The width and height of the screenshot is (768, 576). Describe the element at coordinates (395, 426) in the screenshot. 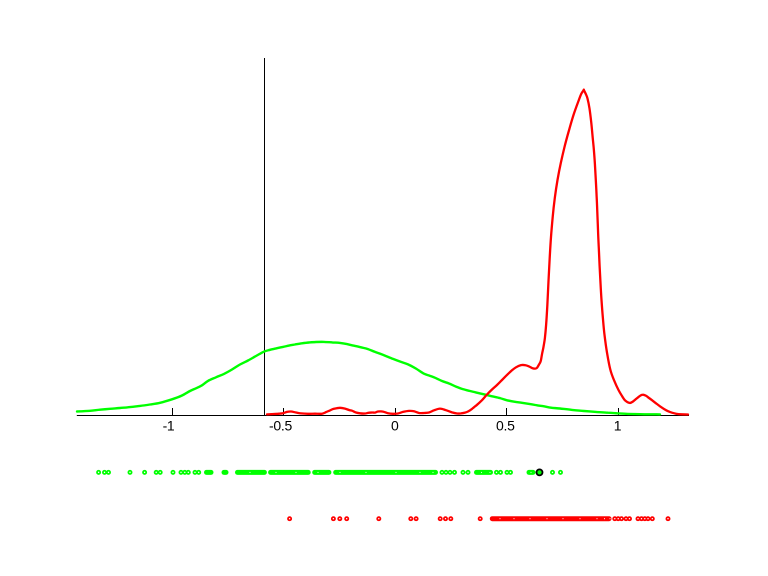

I see `svg-text: 0` at that location.